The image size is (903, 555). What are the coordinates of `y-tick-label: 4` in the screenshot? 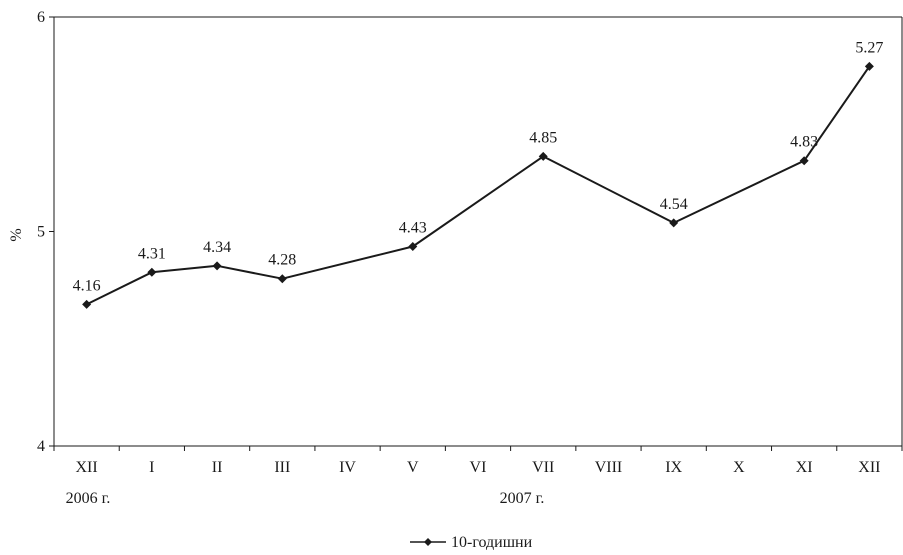 It's located at (41, 446).